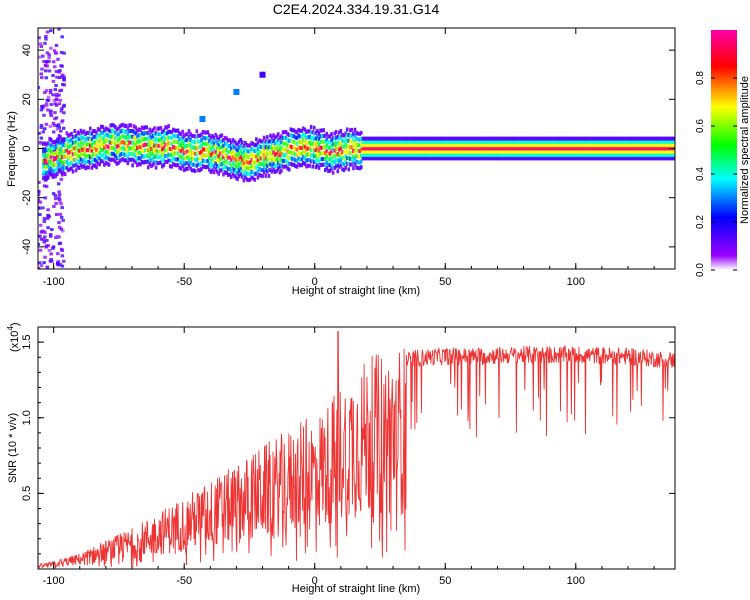 This screenshot has height=600, width=750. I want to click on colorbar-tick-label: 0.6, so click(700, 126).